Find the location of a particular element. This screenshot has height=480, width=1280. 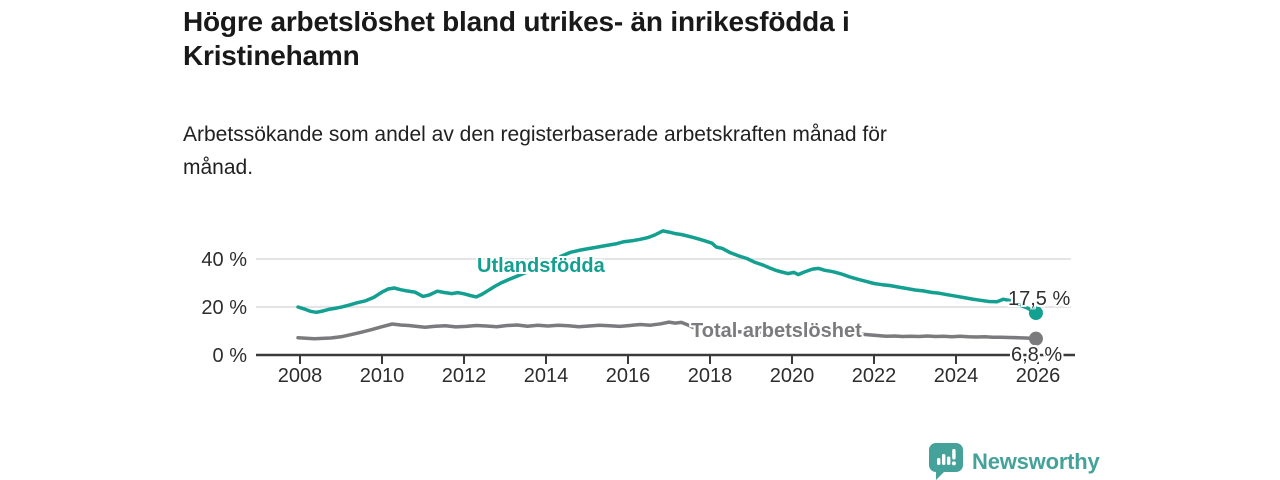

x-axis-tick-label: 2016 is located at coordinates (628, 376).